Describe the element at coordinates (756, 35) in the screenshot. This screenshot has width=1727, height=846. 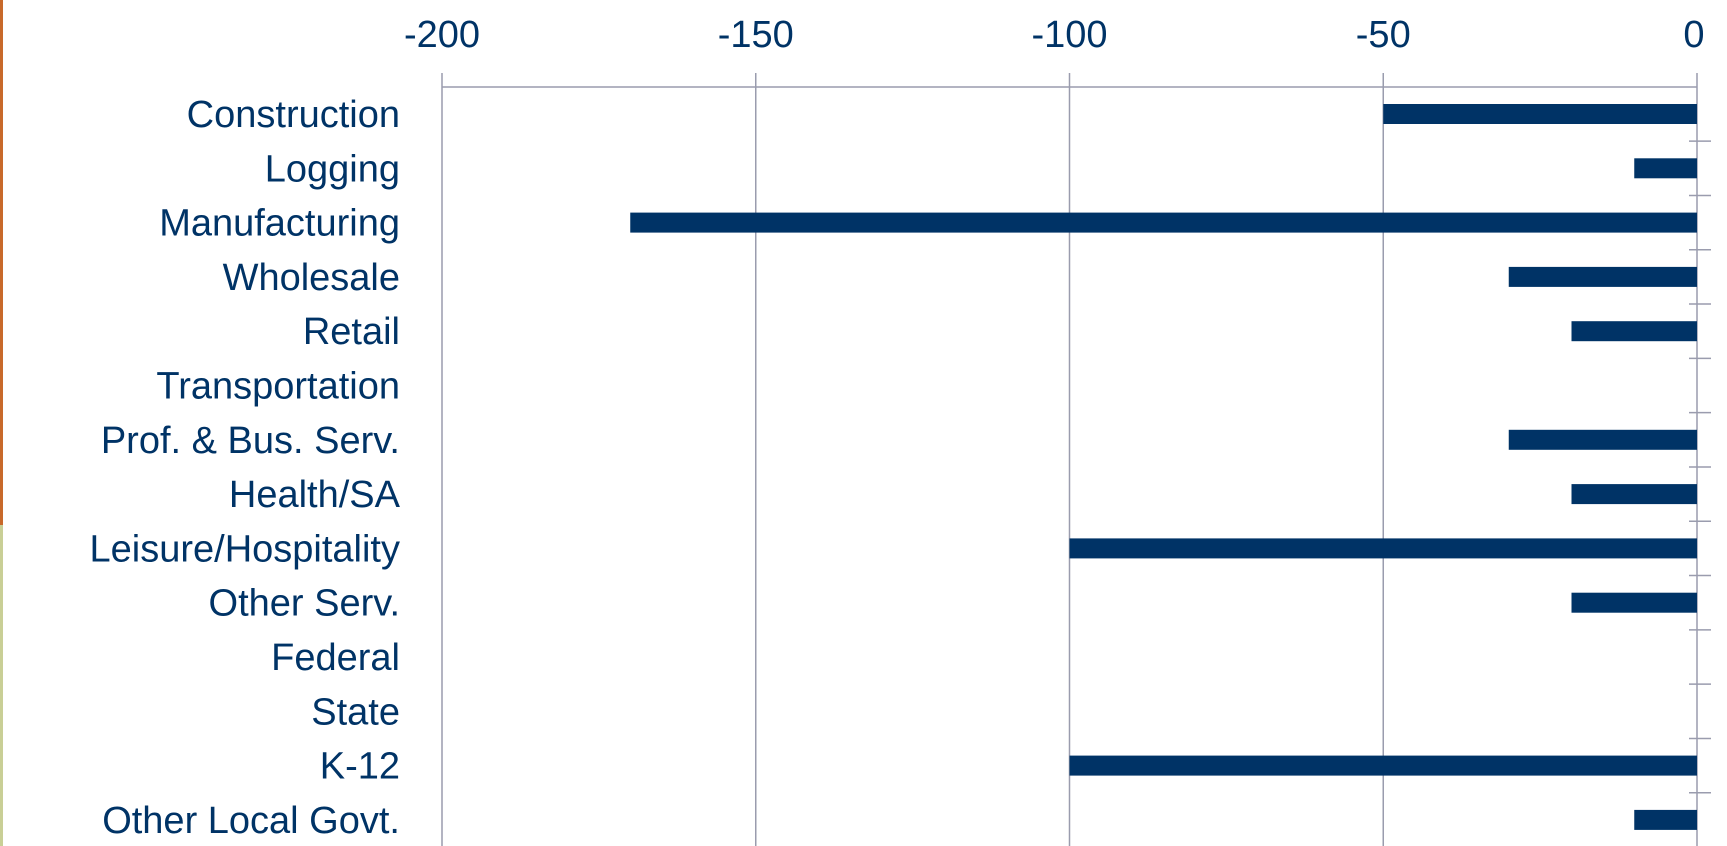
I see `x-tick-label: -150` at that location.